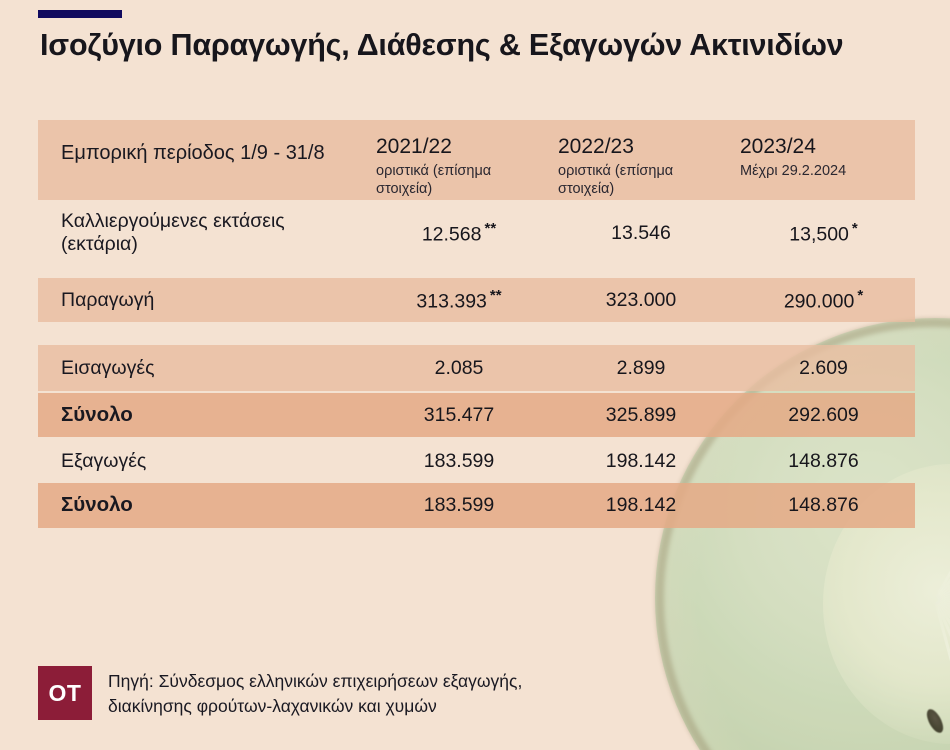 The height and width of the screenshot is (750, 950). I want to click on header-period-label: Εμπορική περίοδος 1/9 - 31/8, so click(193, 153).